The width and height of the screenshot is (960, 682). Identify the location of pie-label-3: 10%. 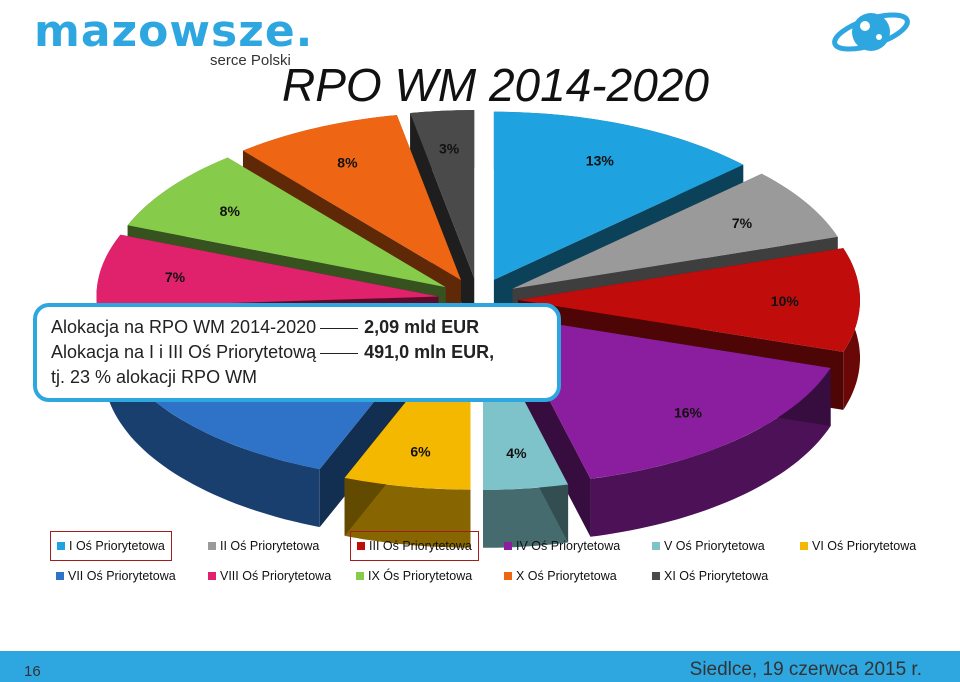
(785, 301).